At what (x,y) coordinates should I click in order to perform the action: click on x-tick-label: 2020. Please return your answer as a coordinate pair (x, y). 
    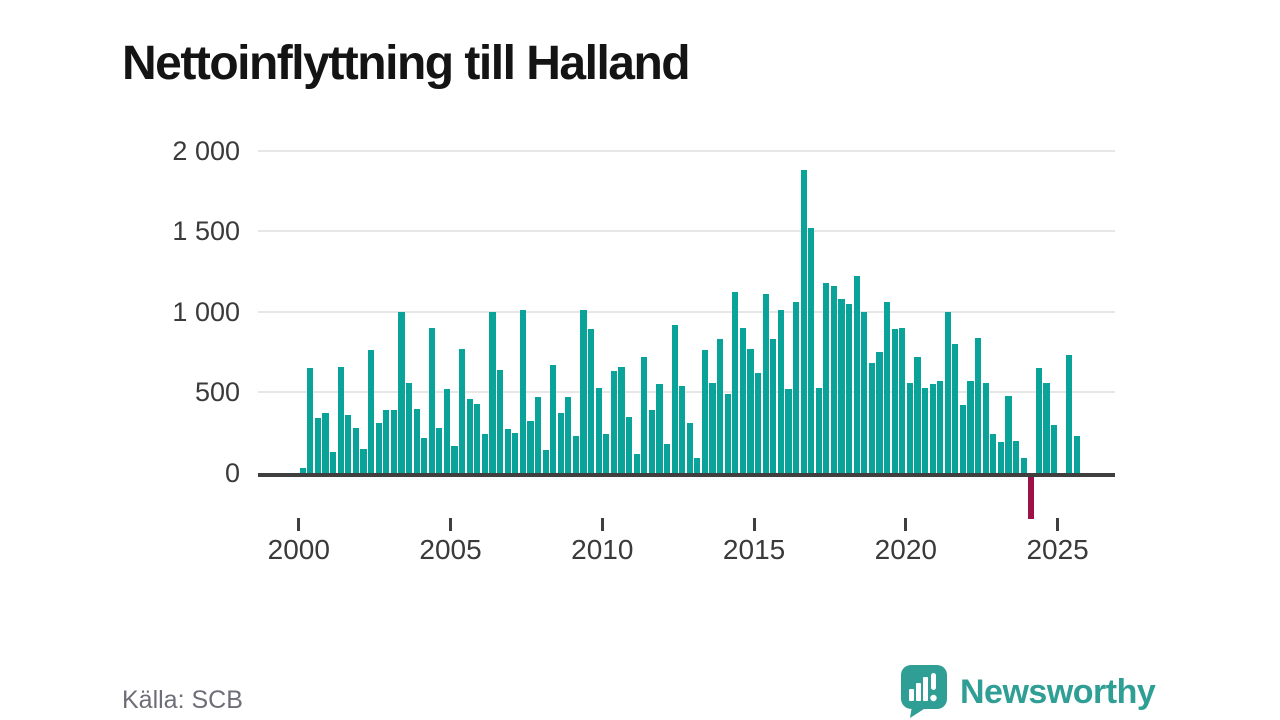
    Looking at the image, I should click on (905, 549).